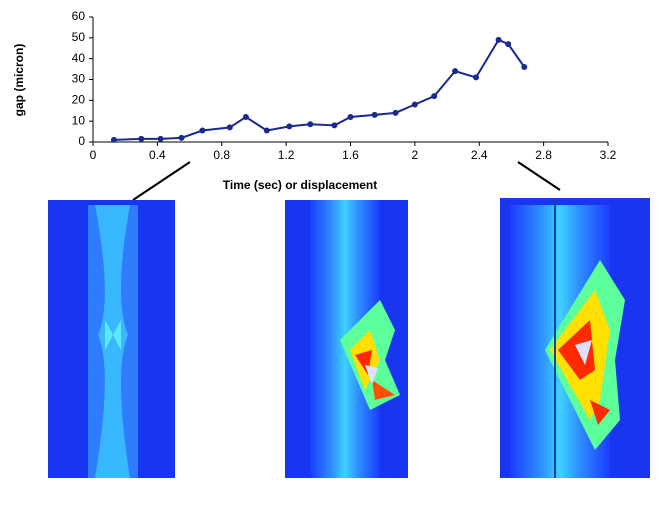  I want to click on x-tick-label: 0, so click(93, 155).